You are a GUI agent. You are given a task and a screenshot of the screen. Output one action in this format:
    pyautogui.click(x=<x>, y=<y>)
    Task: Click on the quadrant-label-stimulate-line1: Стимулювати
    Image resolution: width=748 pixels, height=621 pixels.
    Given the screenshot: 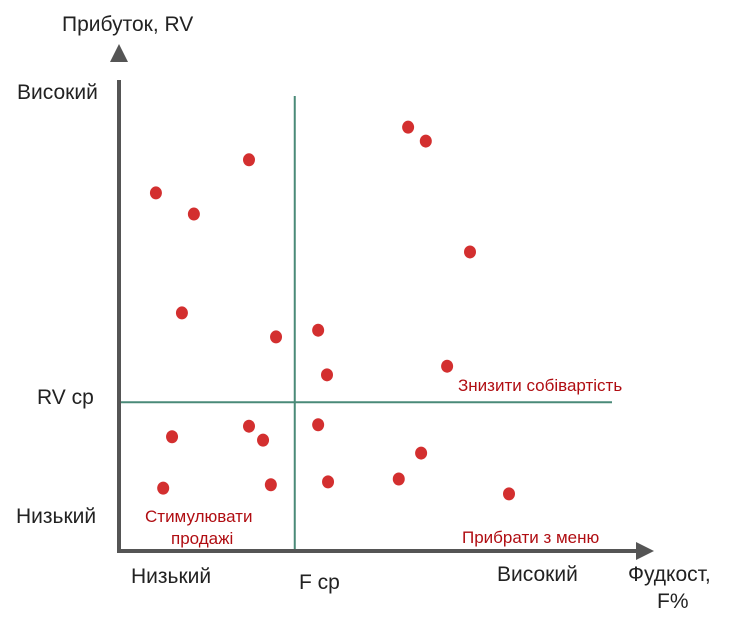 What is the action you would take?
    pyautogui.click(x=198, y=516)
    